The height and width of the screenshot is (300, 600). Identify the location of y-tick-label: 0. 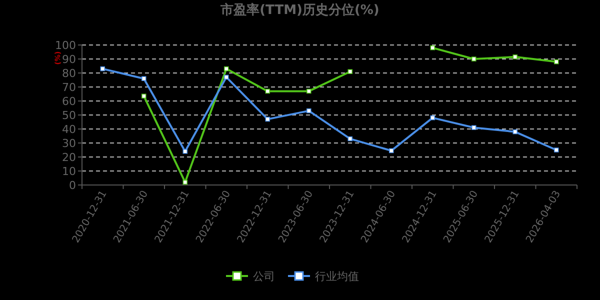
(72, 185).